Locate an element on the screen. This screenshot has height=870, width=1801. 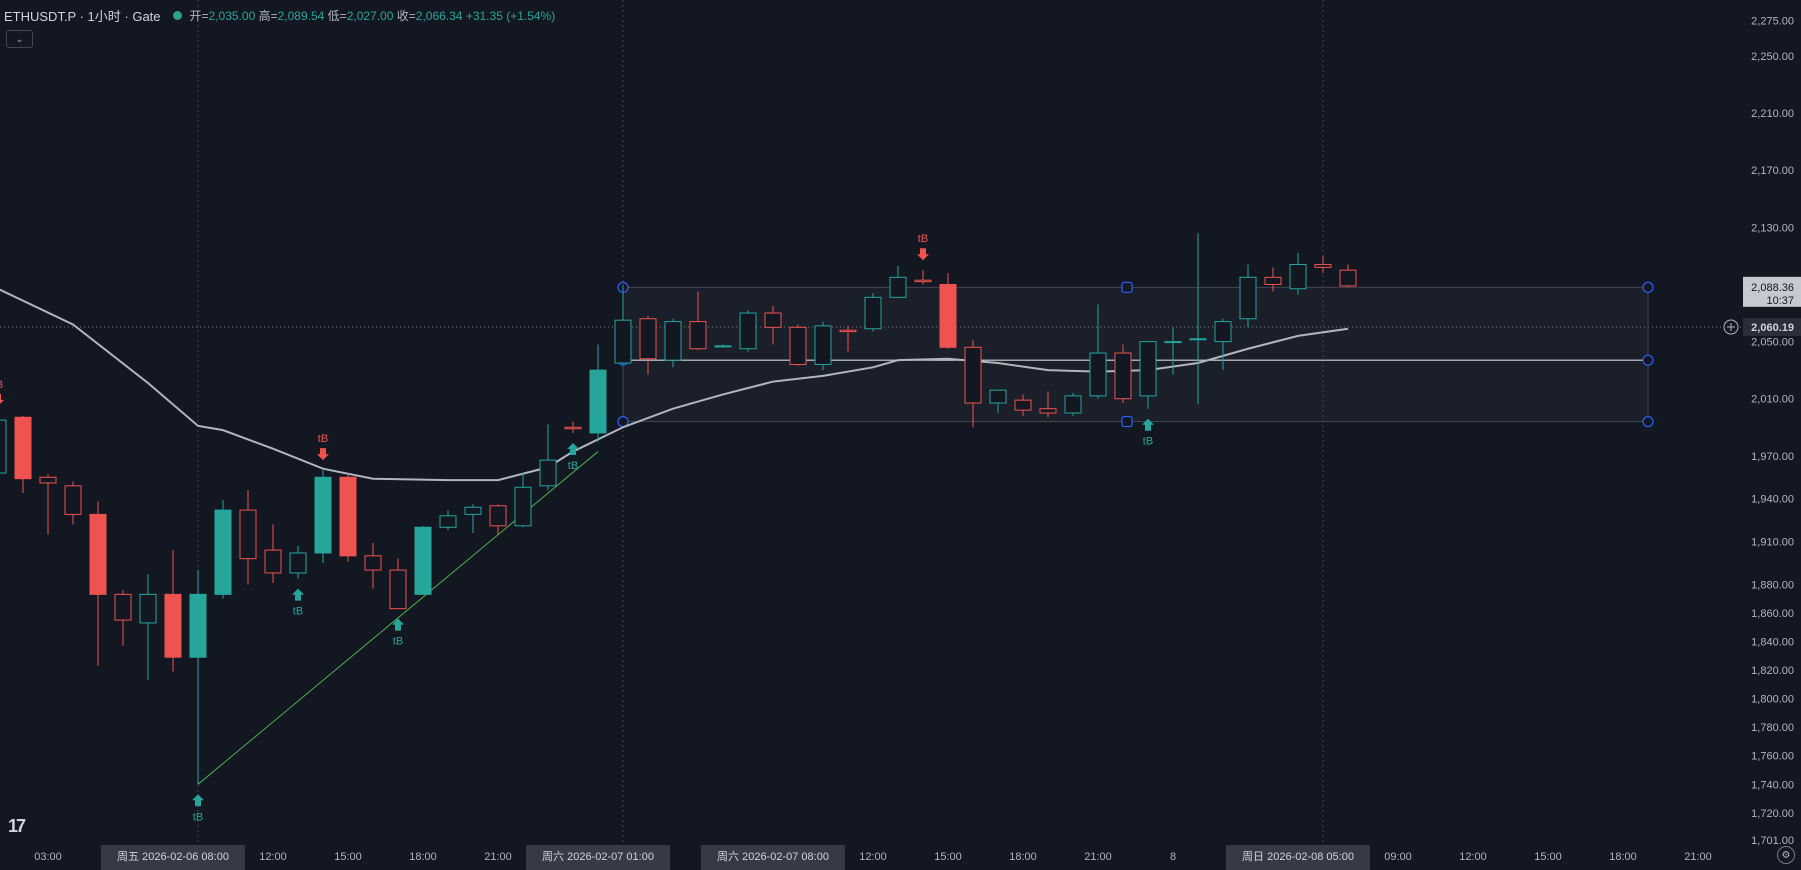
time-axis-label: 18:00 is located at coordinates (1023, 857).